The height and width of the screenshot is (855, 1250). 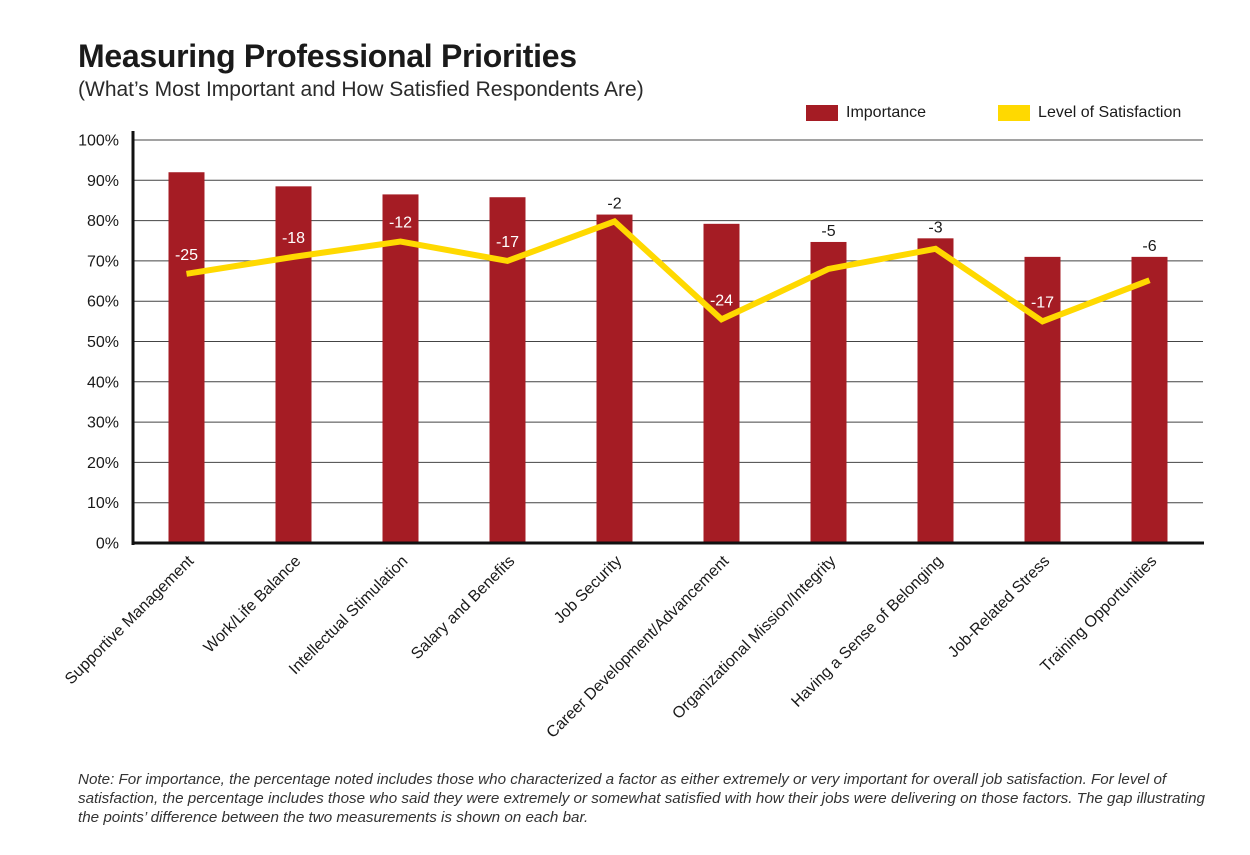 I want to click on x-tick-label: Job-Related Stress, so click(x=999, y=607).